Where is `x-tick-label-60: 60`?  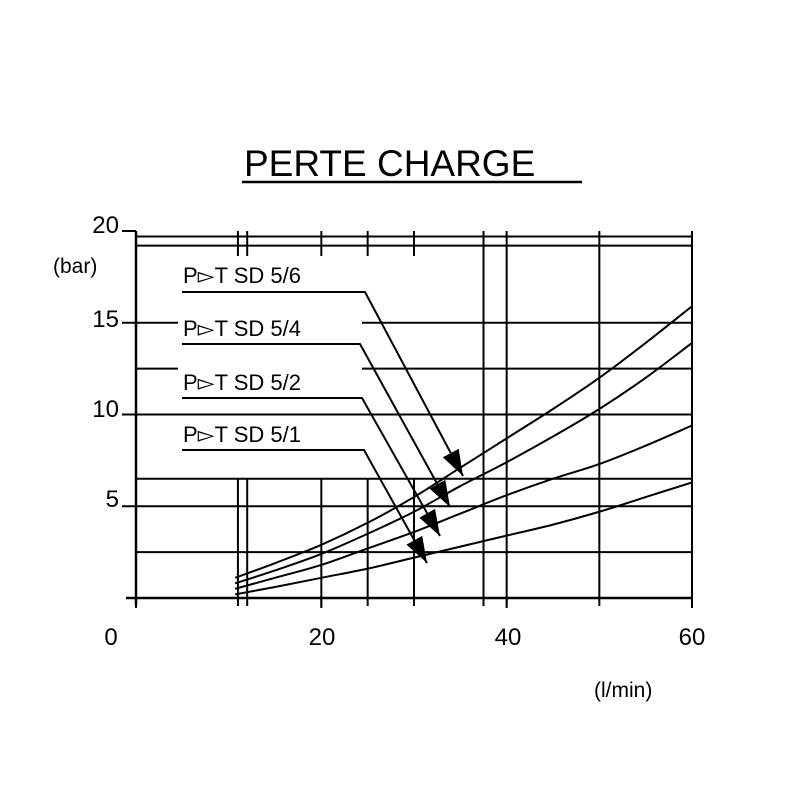 x-tick-label-60: 60 is located at coordinates (692, 637).